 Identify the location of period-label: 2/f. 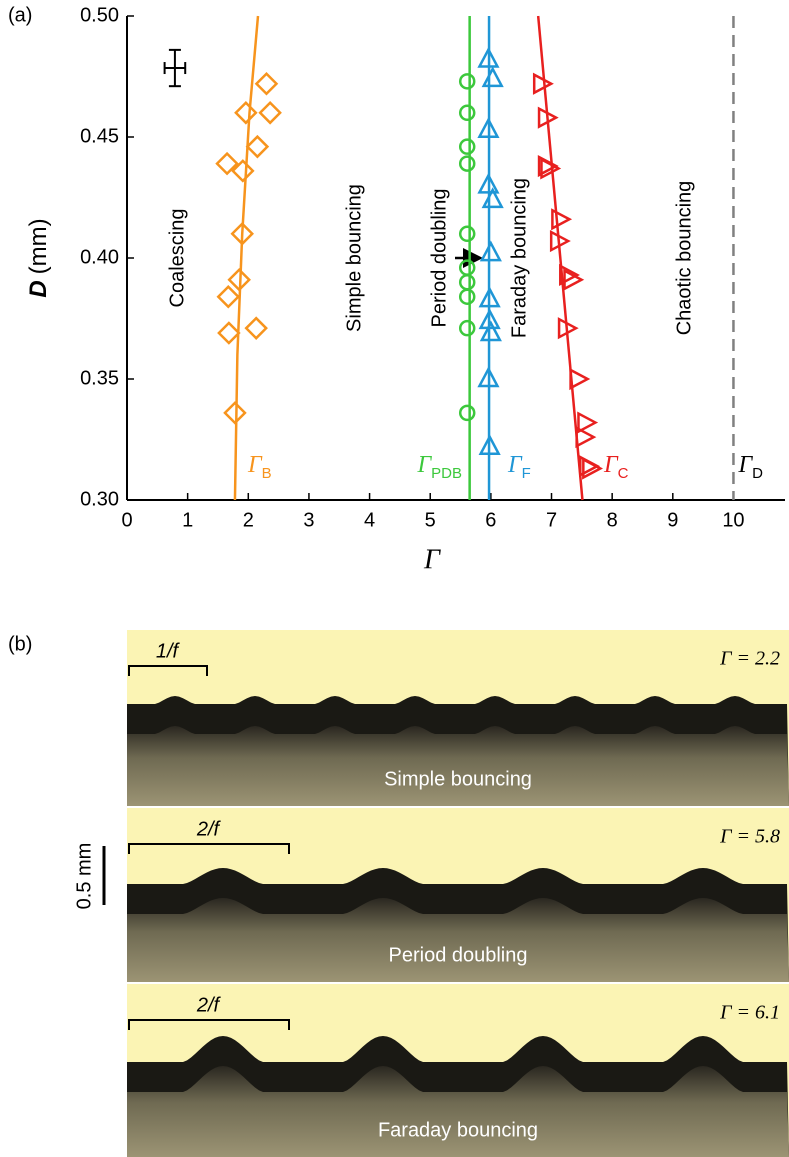
(209, 829).